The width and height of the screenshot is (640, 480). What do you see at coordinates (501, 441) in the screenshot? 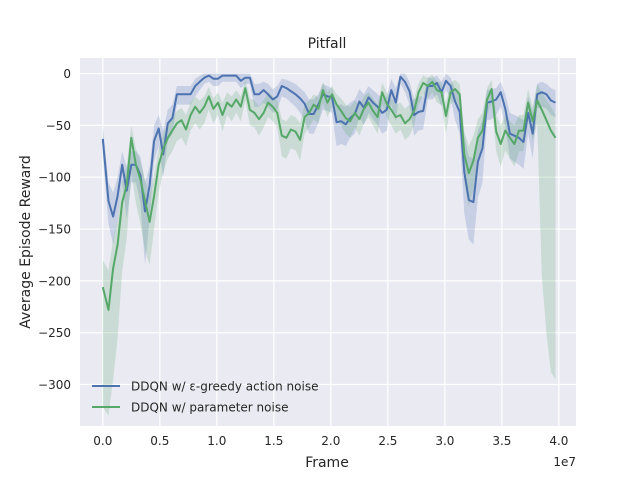
I see `x-tick-label: 3.5` at bounding box center [501, 441].